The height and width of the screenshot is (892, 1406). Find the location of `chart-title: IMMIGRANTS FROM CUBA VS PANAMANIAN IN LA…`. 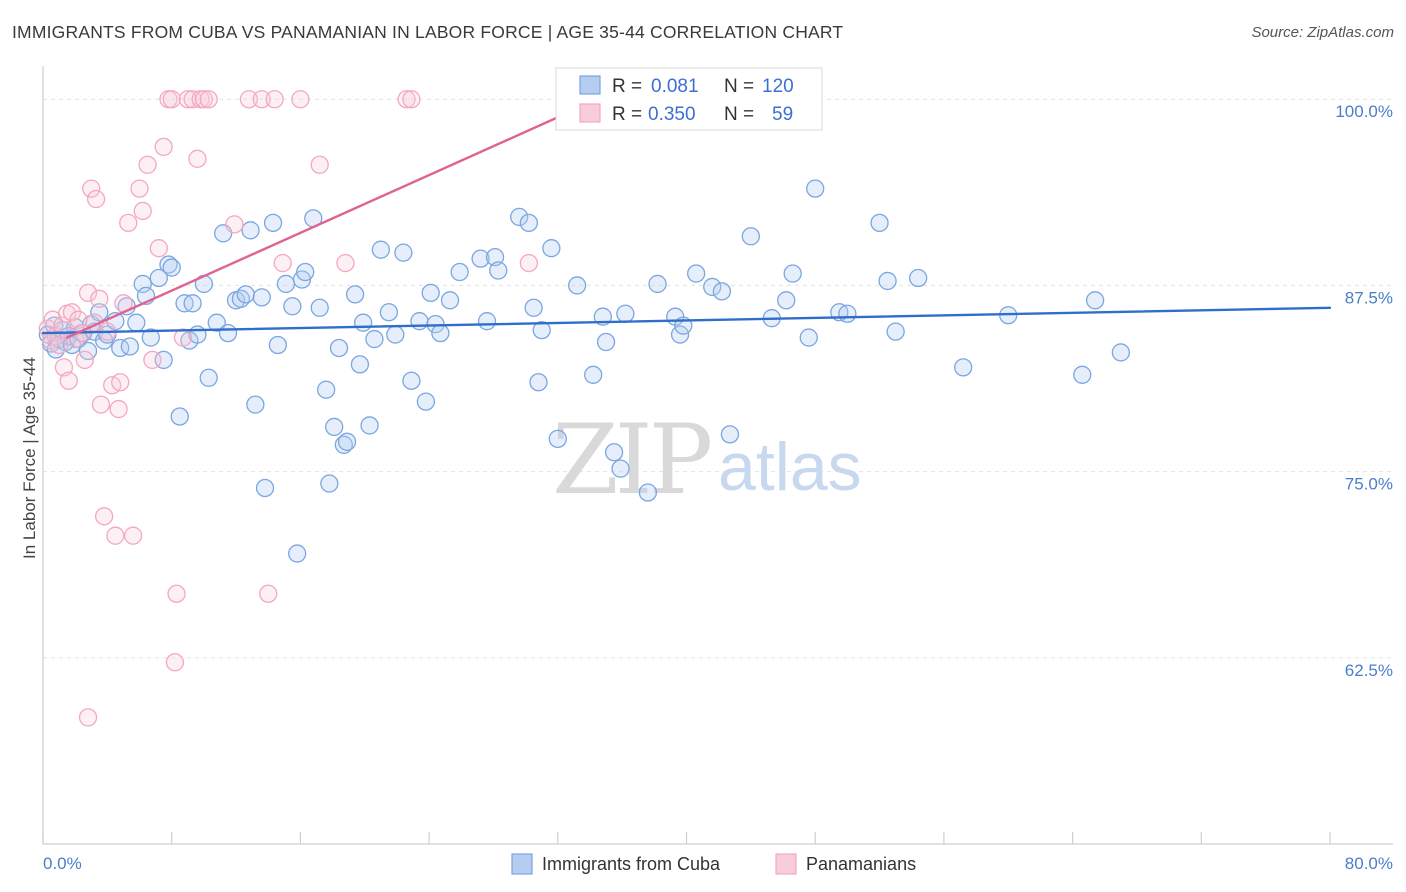

chart-title: IMMIGRANTS FROM CUBA VS PANAMANIAN IN LA… is located at coordinates (428, 32).